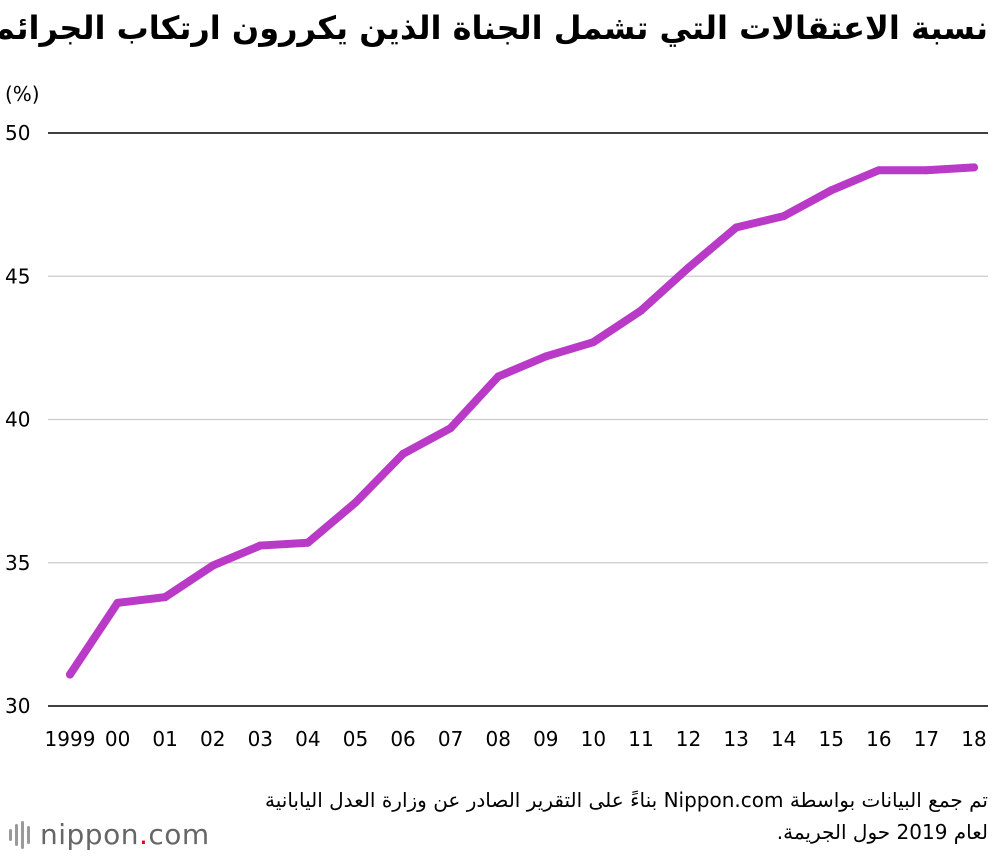 This screenshot has width=1000, height=856. I want to click on y-tick-label: 35, so click(17, 563).